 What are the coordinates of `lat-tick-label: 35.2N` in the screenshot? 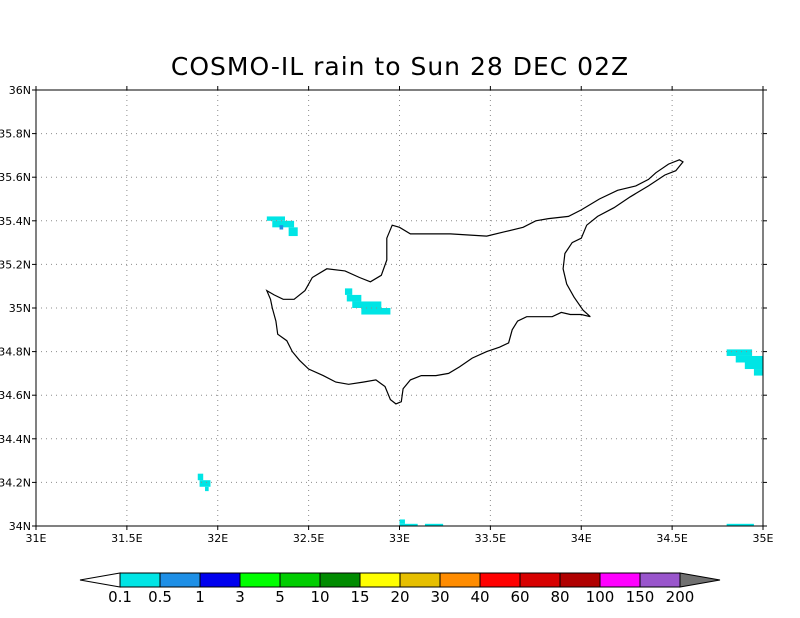 It's located at (15, 264).